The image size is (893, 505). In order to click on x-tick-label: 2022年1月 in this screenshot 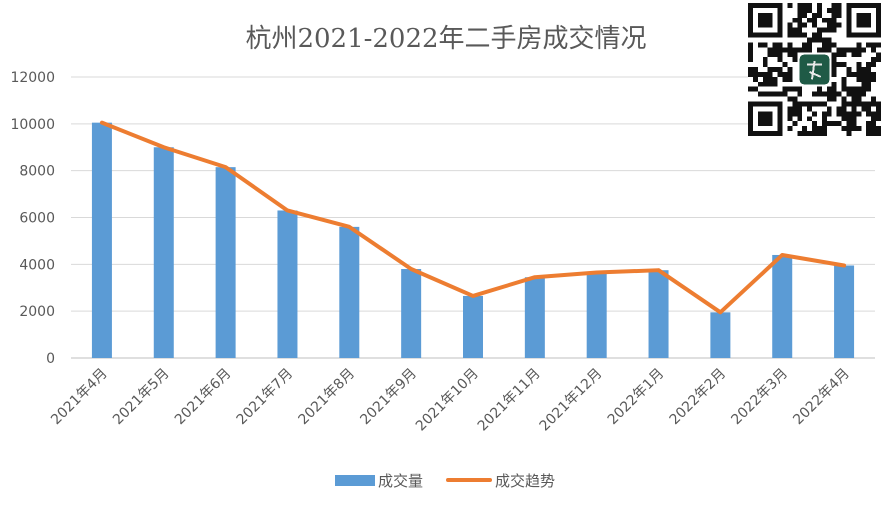, I will do `click(636, 397)`.